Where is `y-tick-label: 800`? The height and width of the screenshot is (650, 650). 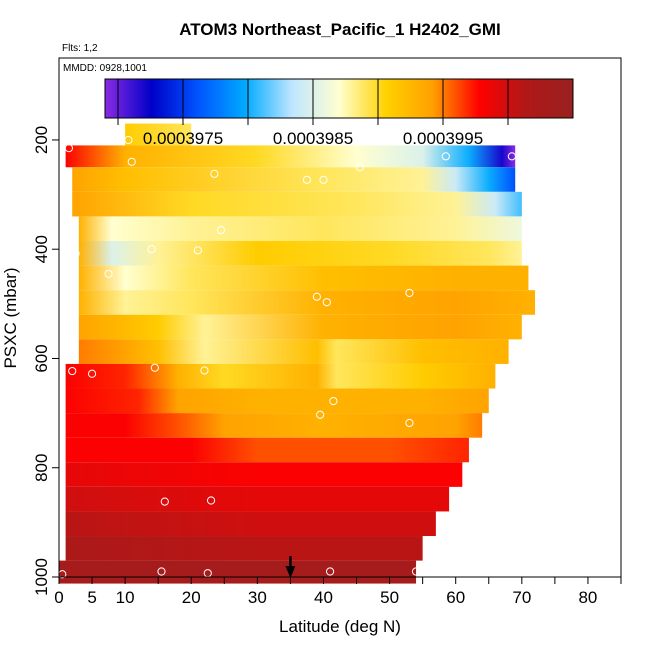 y-tick-label: 800 is located at coordinates (41, 468).